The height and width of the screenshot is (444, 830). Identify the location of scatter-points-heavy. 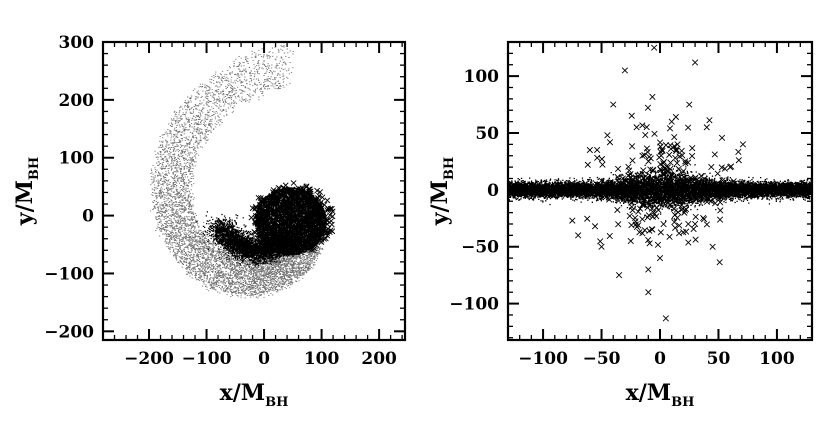
(662, 183).